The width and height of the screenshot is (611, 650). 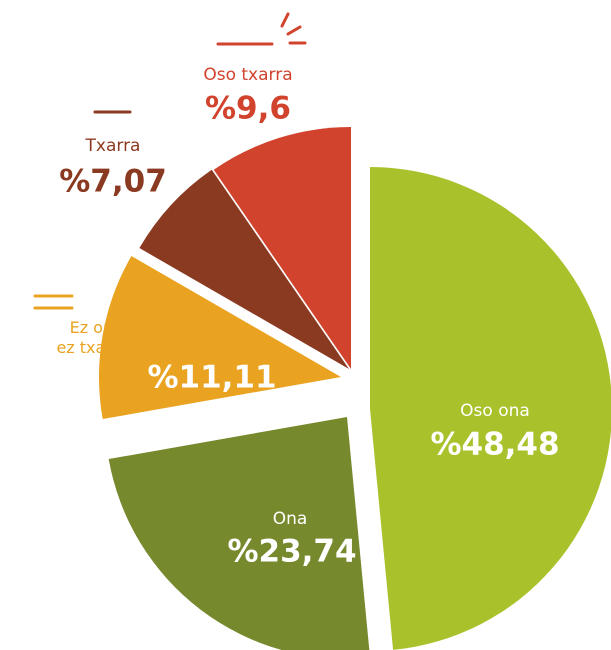 I want to click on equal-icon, so click(x=53, y=302).